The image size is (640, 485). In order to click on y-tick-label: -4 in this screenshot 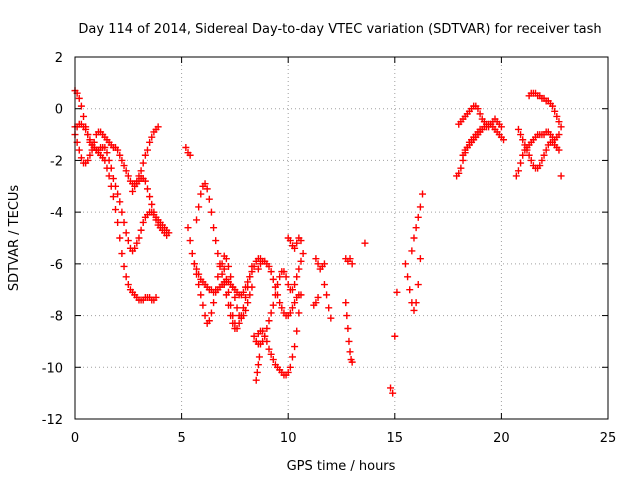, I will do `click(56, 213)`.